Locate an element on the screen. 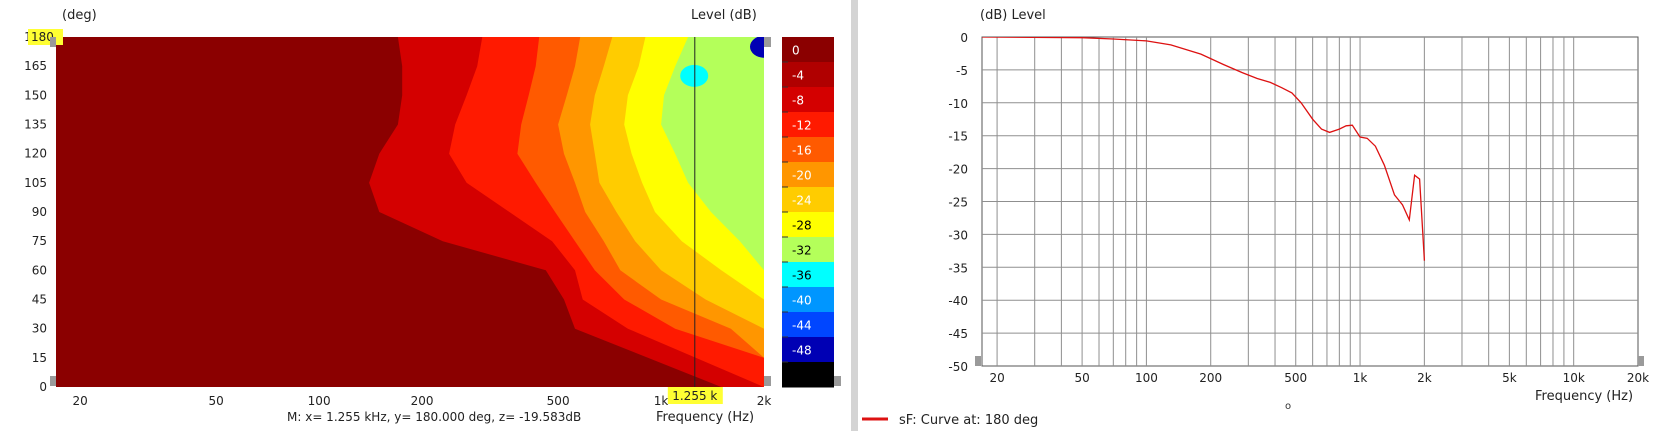  line-y-tick-label: 0 is located at coordinates (964, 38).